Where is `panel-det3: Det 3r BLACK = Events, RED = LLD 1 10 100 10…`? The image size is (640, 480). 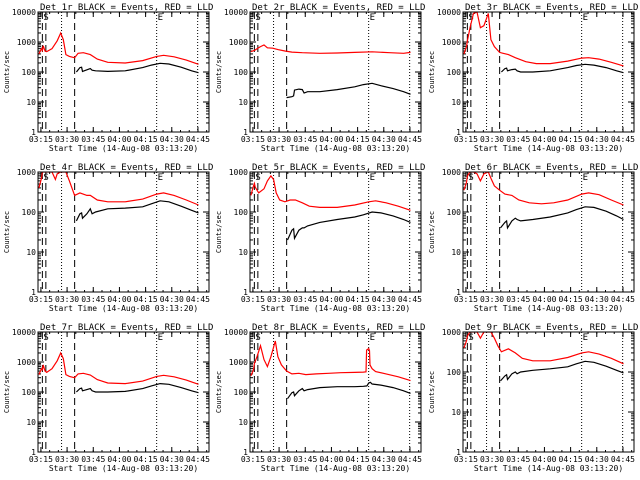
panel-det3: Det 3r BLACK = Events, RED = LLD 1 10 100 10… is located at coordinates (533, 78).